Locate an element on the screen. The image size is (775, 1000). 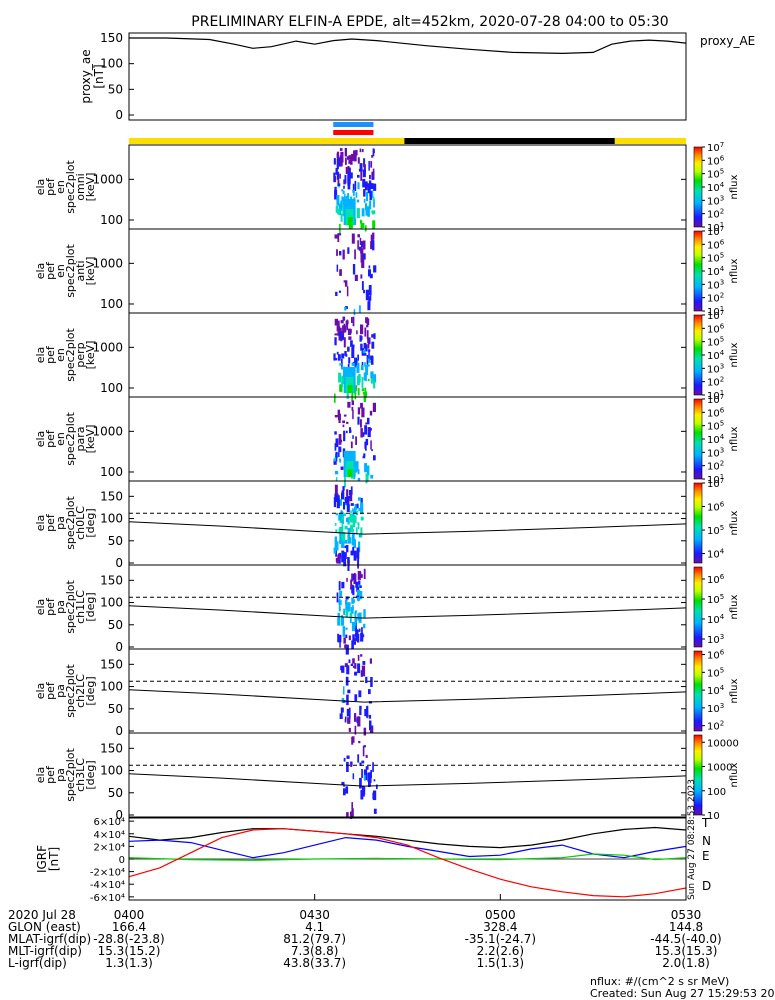
colorbar-tick-label: 10⁶ is located at coordinates (716, 160).